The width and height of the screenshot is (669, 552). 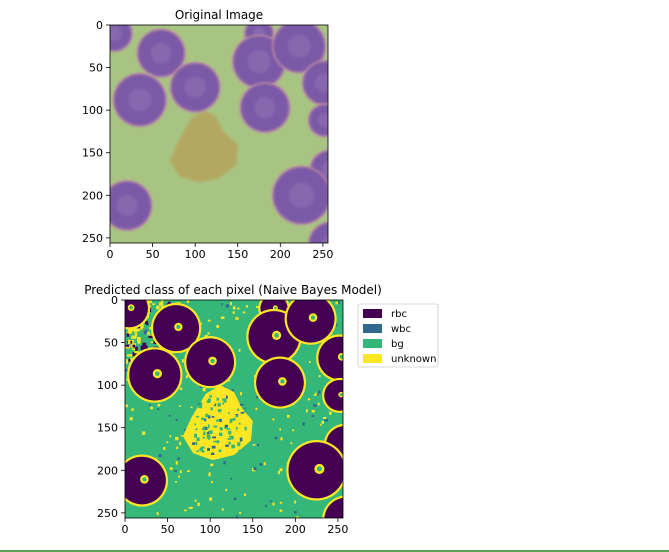 What do you see at coordinates (234, 409) in the screenshot?
I see `prediction-map-frame` at bounding box center [234, 409].